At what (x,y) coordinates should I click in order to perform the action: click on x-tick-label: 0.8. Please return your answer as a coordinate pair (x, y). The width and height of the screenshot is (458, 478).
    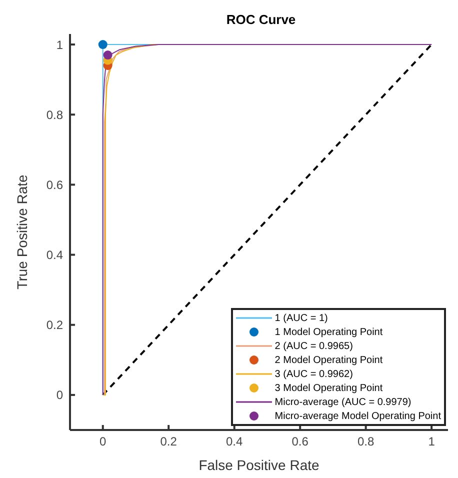
    Looking at the image, I should click on (365, 441).